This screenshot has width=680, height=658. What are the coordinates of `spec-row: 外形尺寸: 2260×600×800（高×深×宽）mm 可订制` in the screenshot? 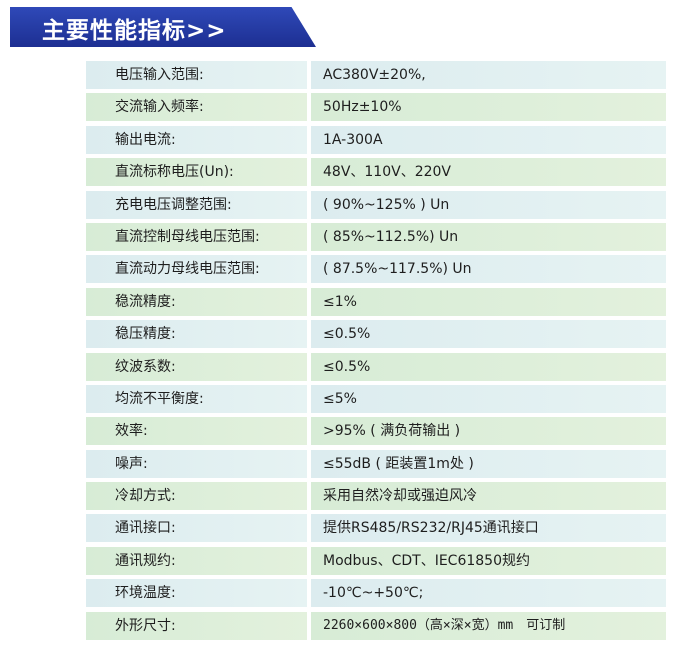 It's located at (376, 625).